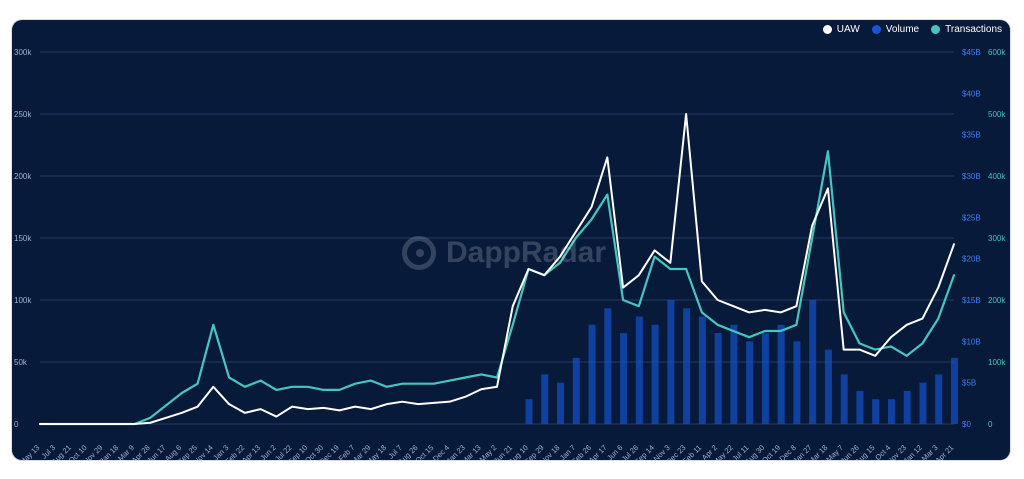 The width and height of the screenshot is (1024, 479). Describe the element at coordinates (971, 176) in the screenshot. I see `volume-axis-tick-label: $30B` at that location.